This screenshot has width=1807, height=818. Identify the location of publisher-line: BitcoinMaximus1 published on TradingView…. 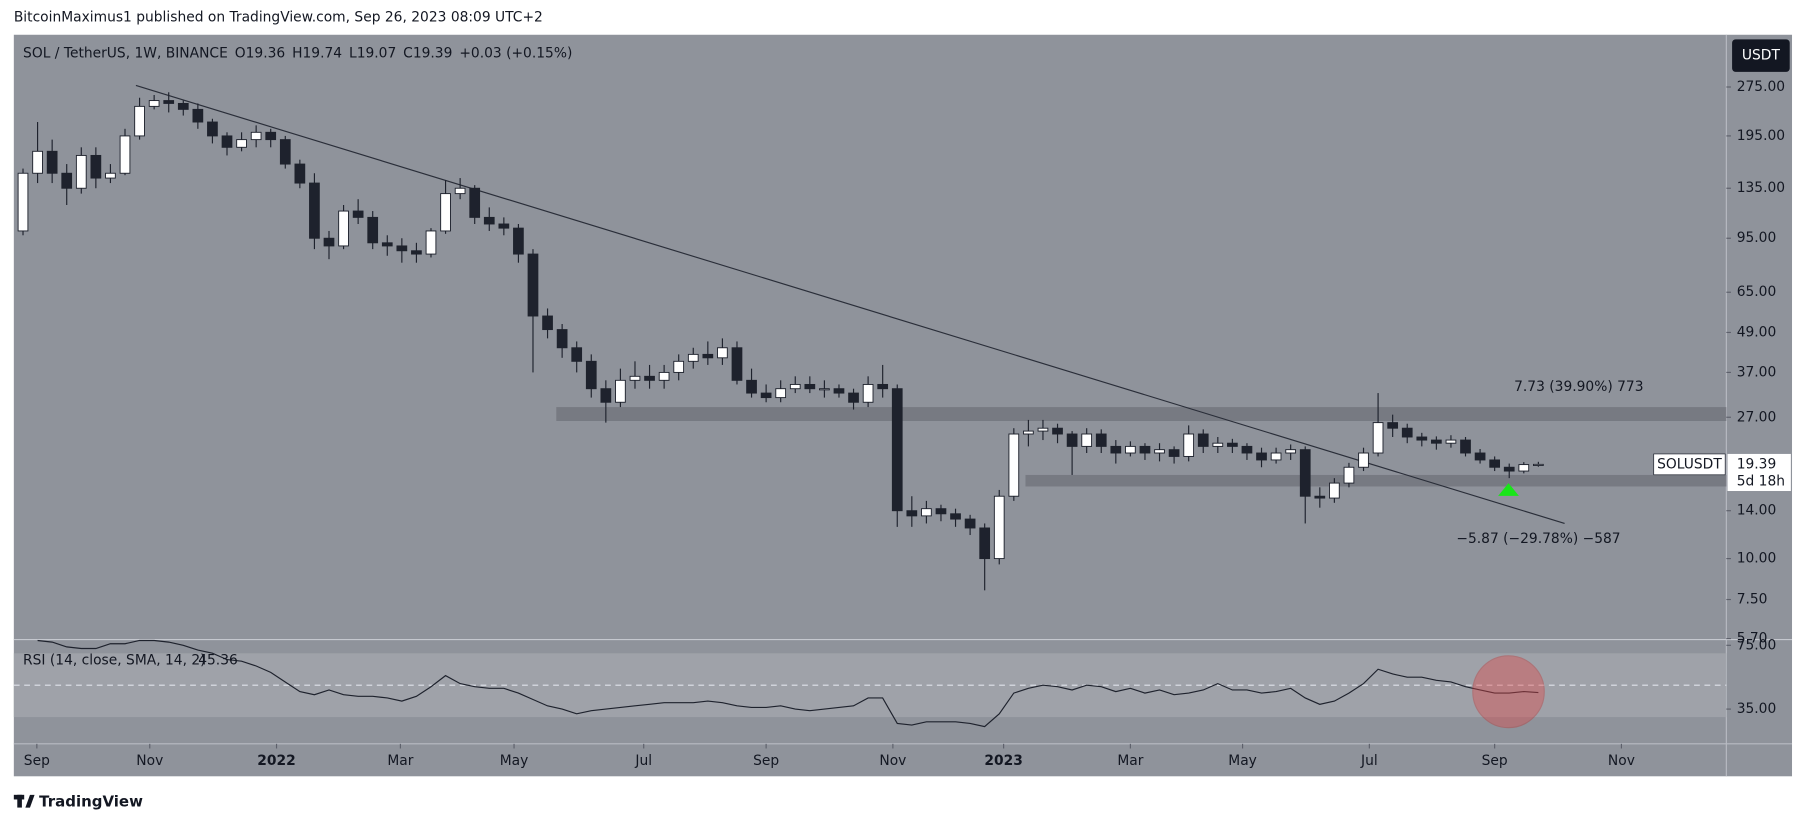
(278, 17).